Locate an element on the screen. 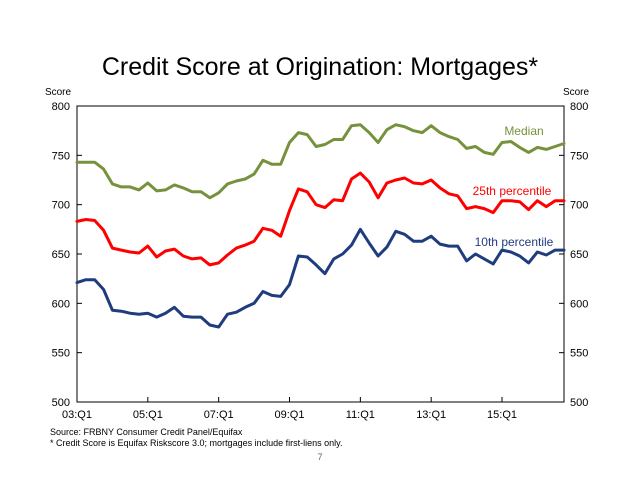  y-tick-label-right: 650 is located at coordinates (579, 255).